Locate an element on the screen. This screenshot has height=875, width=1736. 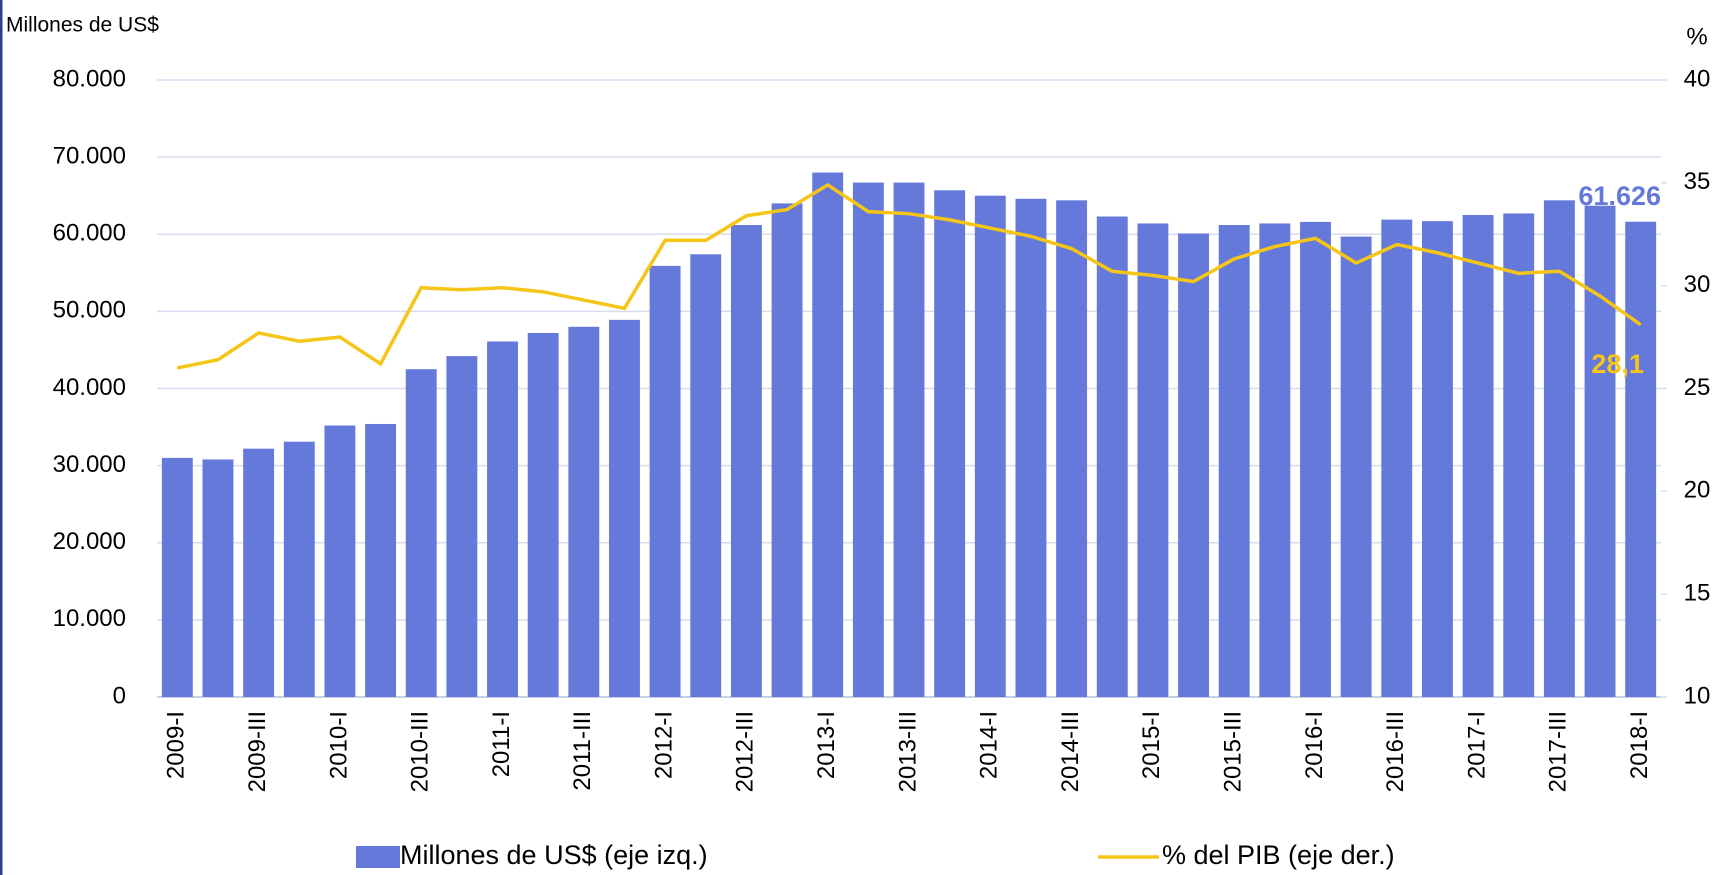
x-tick-label: 2009-I is located at coordinates (176, 745).